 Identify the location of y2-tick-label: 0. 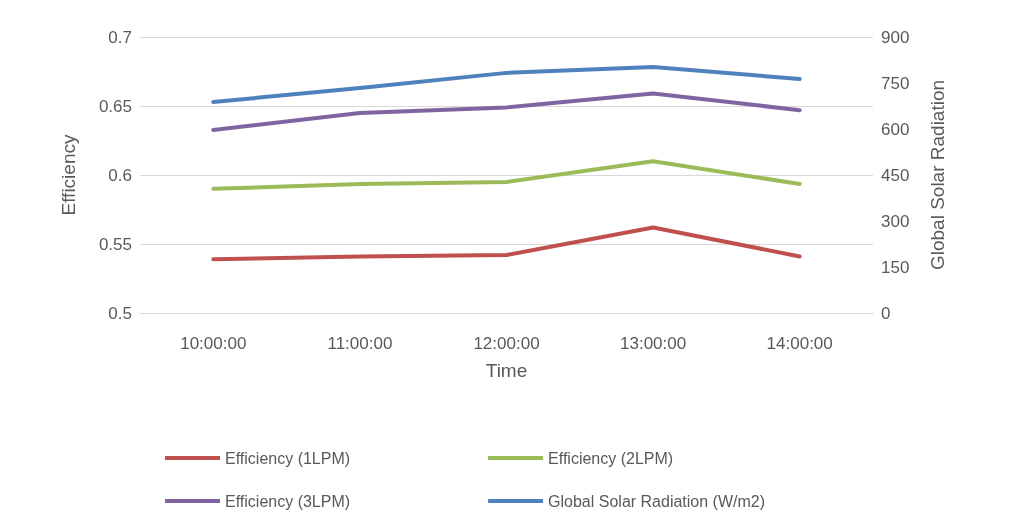
(886, 313).